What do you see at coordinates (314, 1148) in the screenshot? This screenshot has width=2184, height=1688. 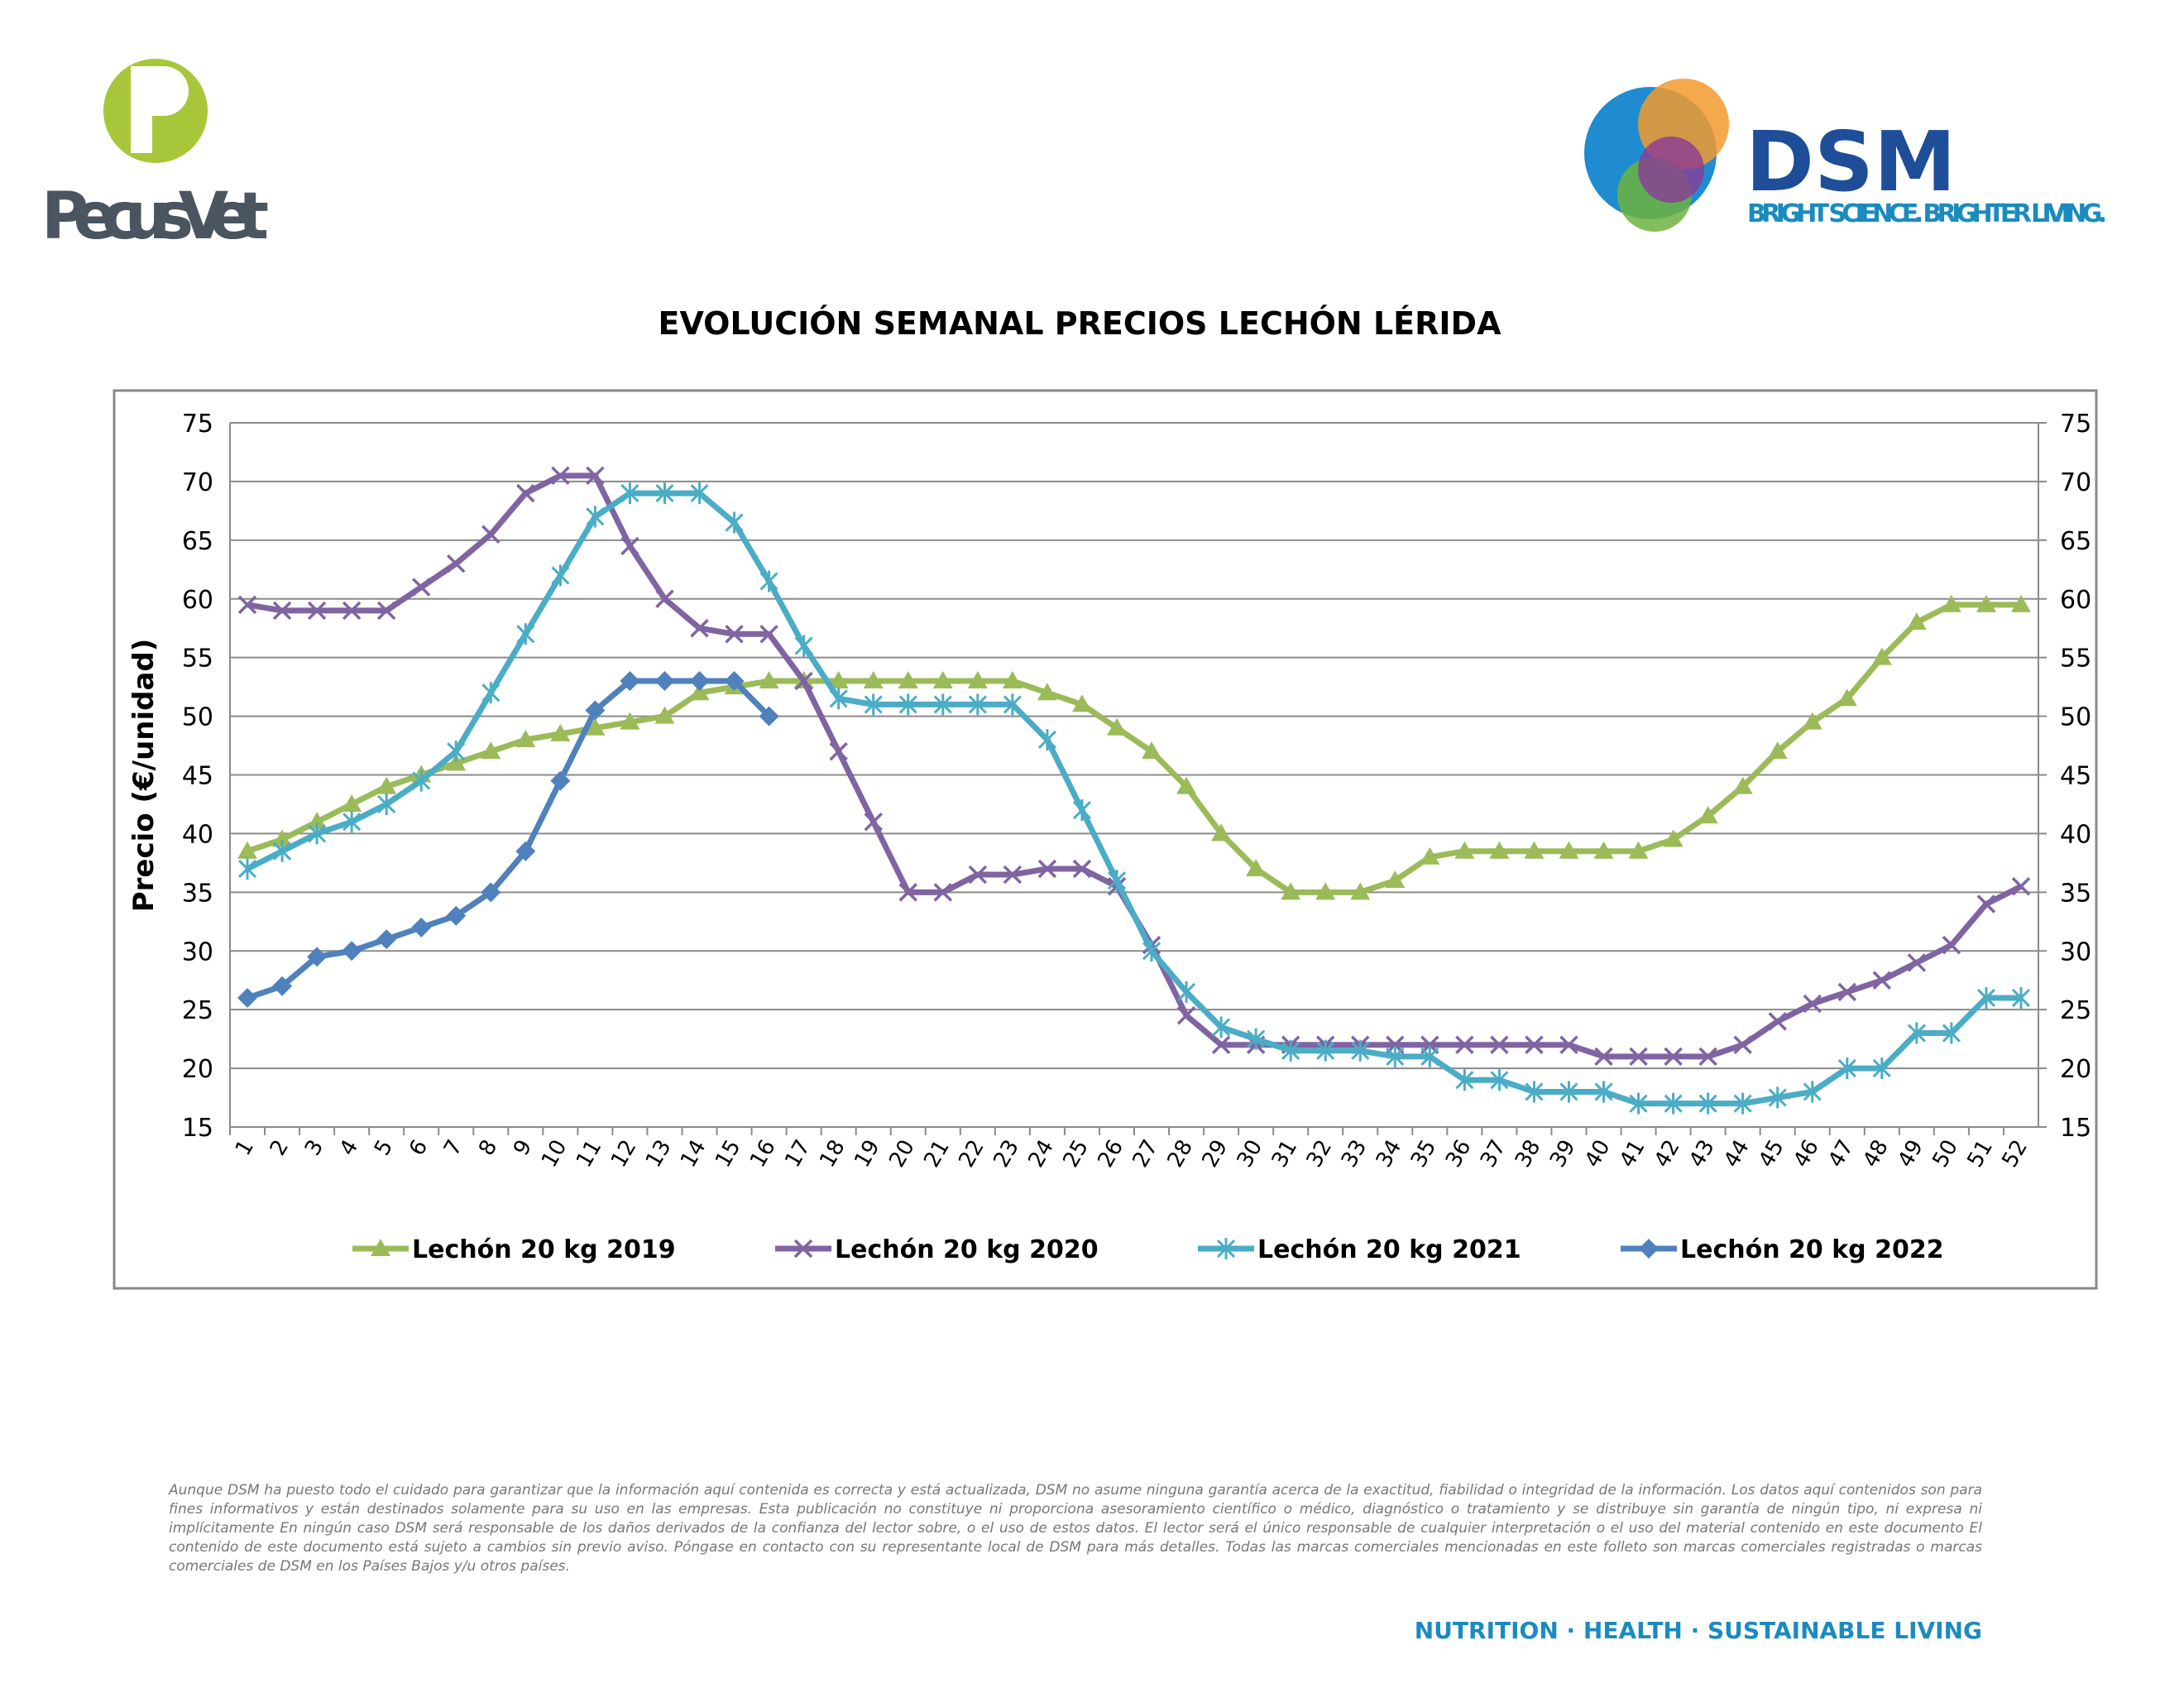 I see `x-tick-label: 3` at bounding box center [314, 1148].